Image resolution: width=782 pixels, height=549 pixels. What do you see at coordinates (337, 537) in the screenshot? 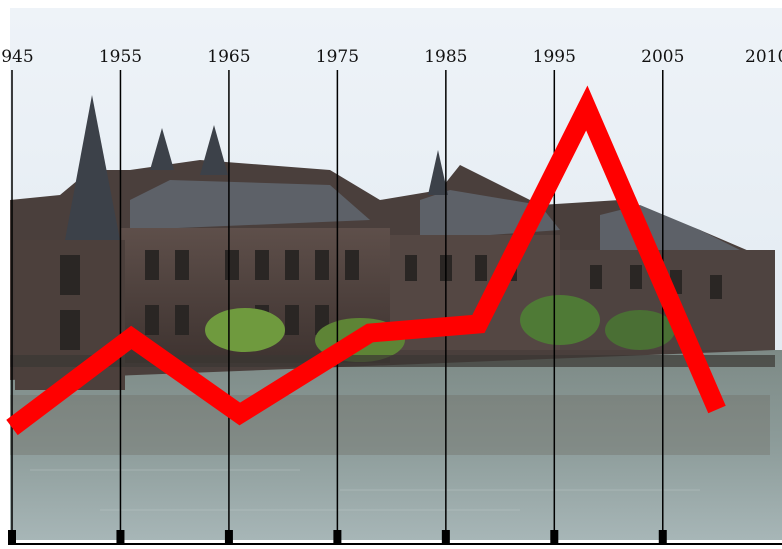
I see `tick-mark-1975` at bounding box center [337, 537].